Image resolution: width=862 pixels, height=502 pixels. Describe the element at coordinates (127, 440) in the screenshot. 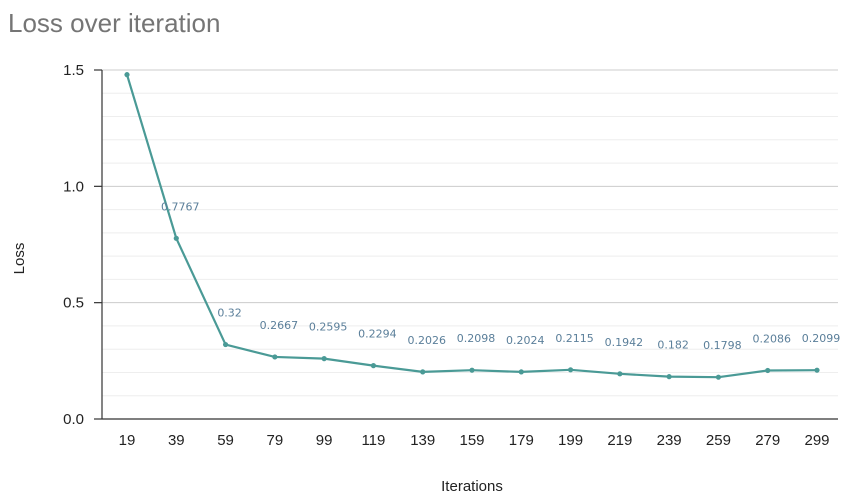

I see `x-tick-label: 19` at that location.